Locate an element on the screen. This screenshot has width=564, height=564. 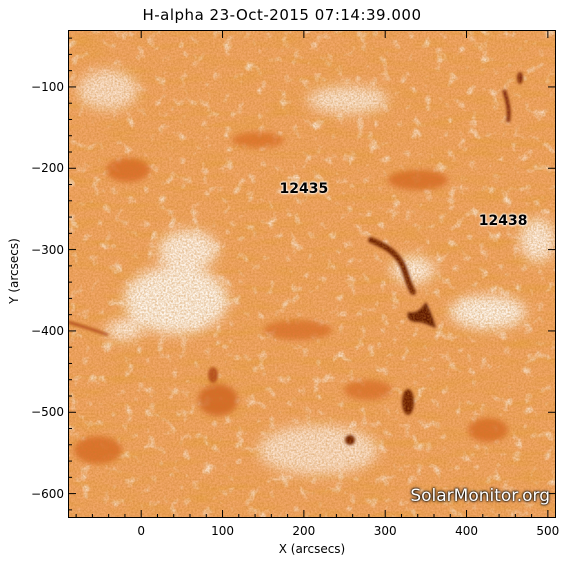
x-tick-label: 300 is located at coordinates (385, 531).